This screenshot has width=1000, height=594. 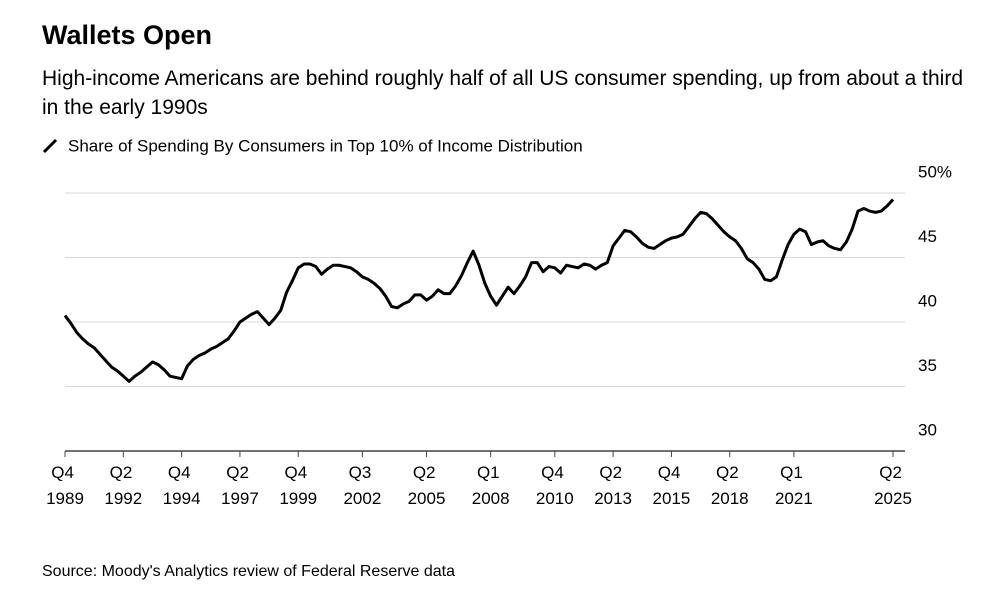 What do you see at coordinates (927, 236) in the screenshot?
I see `y-tick-label: 45` at bounding box center [927, 236].